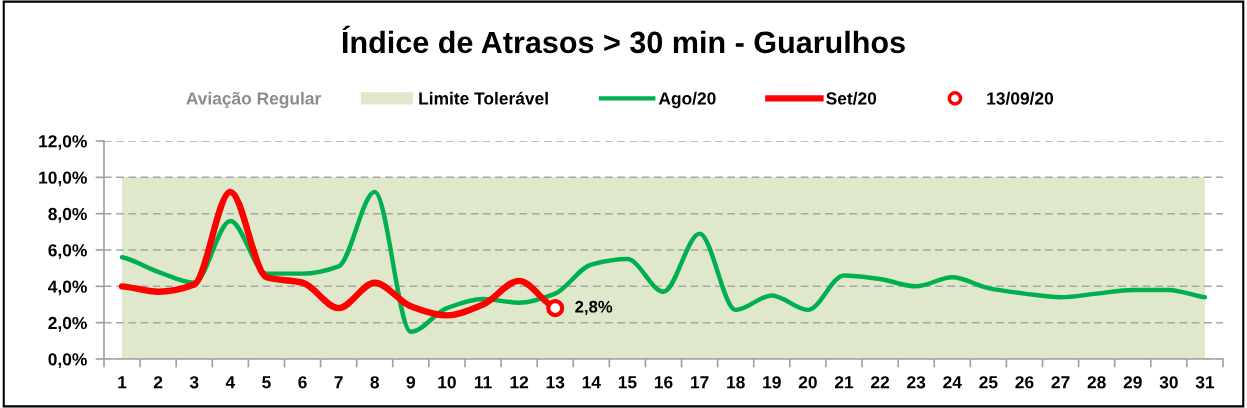 This screenshot has width=1247, height=408. What do you see at coordinates (1060, 382) in the screenshot?
I see `x-tick-label: 27` at bounding box center [1060, 382].